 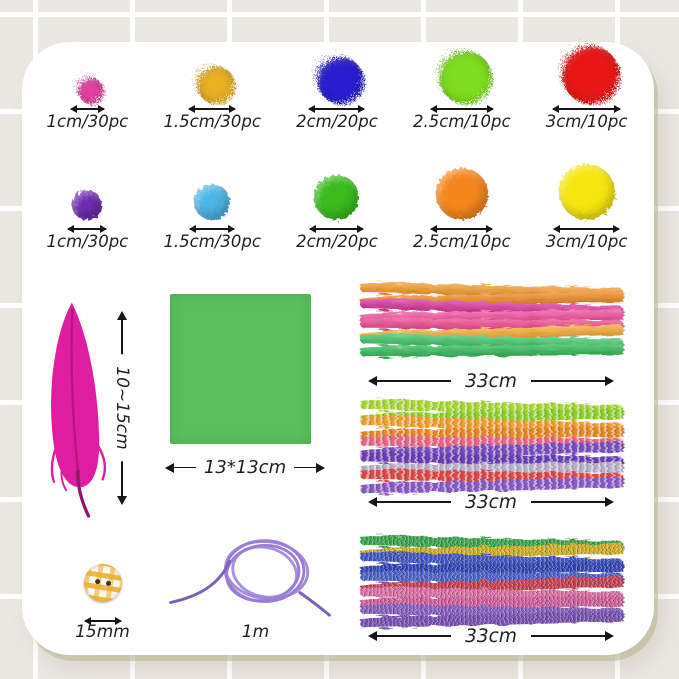 I want to click on felt-size-label: 13*13cm, so click(x=245, y=467).